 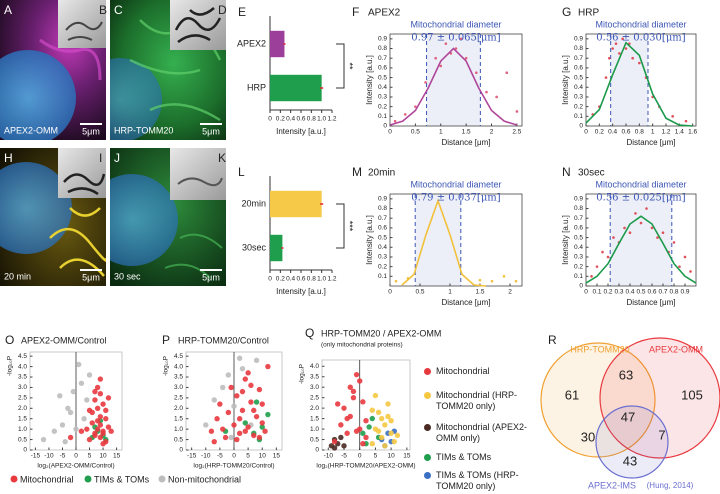 What do you see at coordinates (296, 88) in the screenshot?
I see `bar` at bounding box center [296, 88].